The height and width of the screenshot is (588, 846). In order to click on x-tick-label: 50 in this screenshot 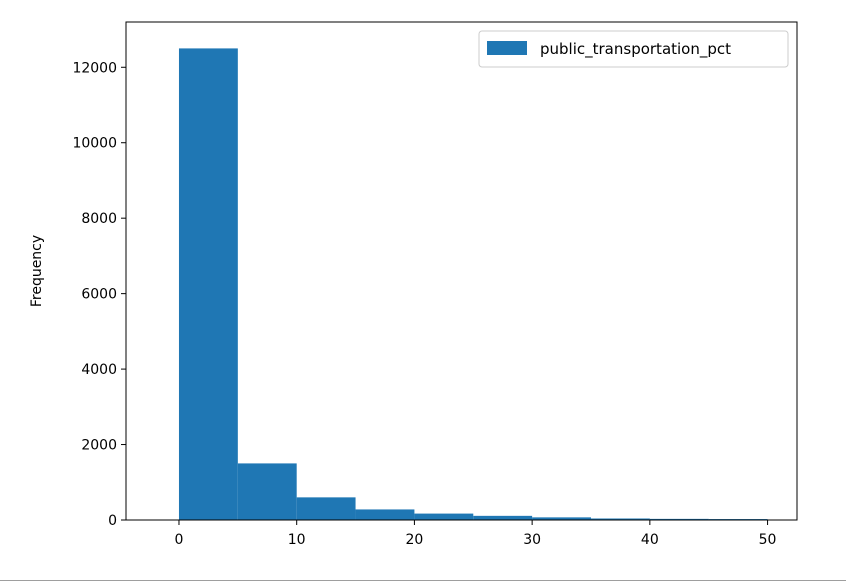, I will do `click(768, 540)`.